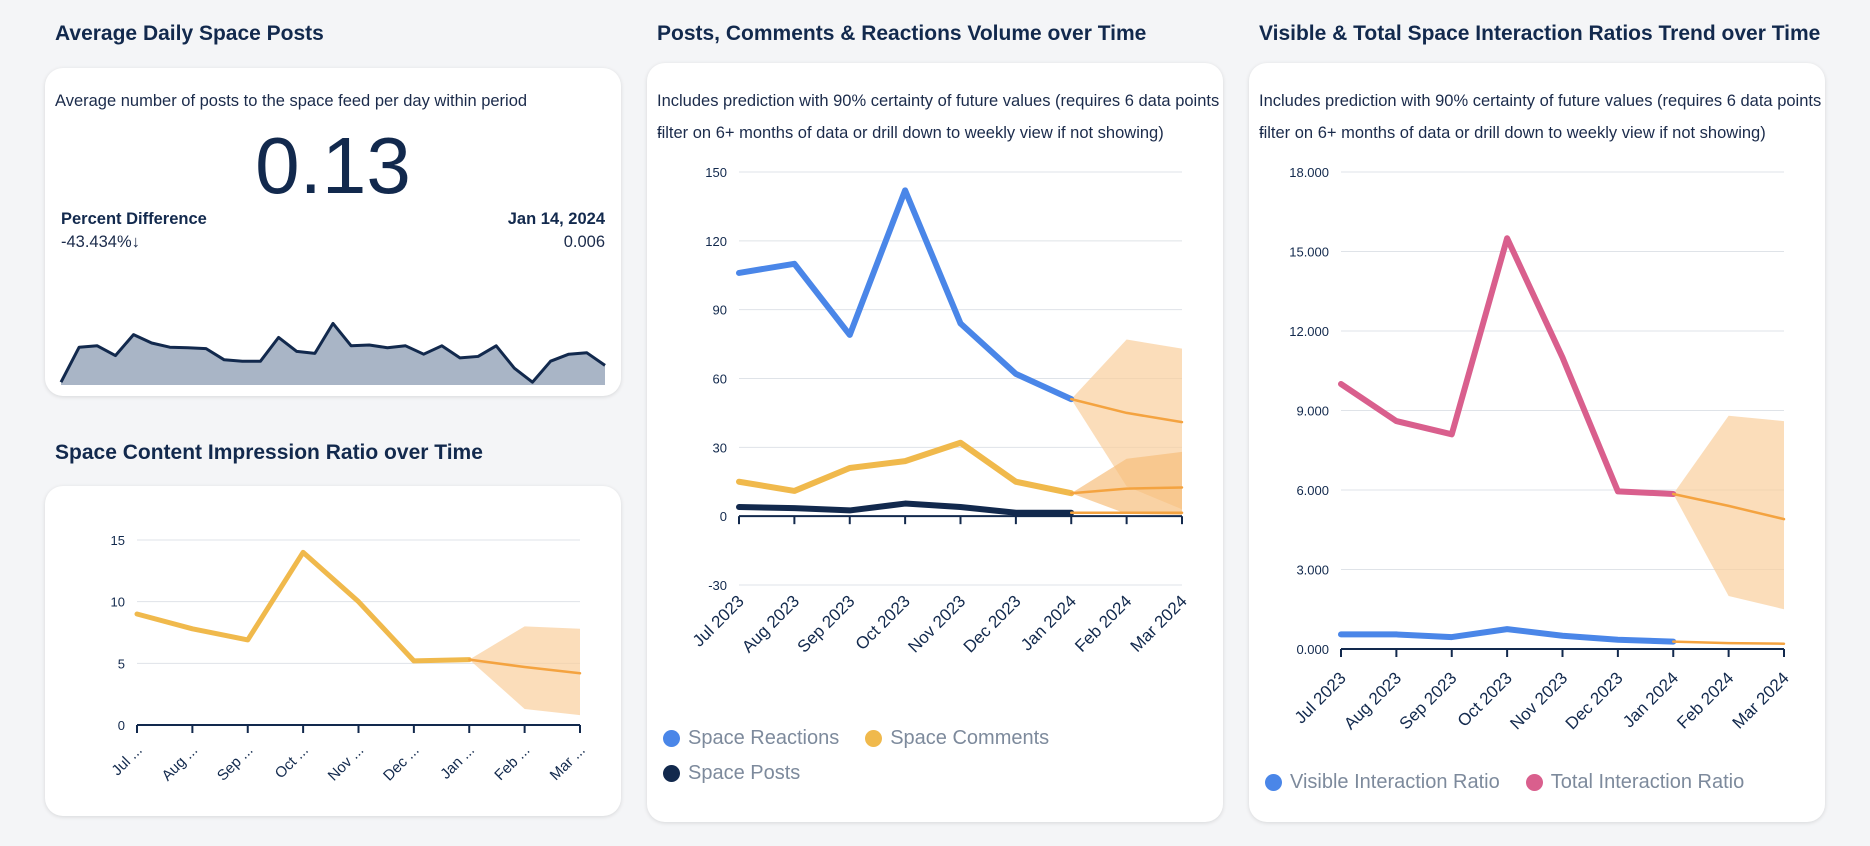 This screenshot has height=846, width=1870. What do you see at coordinates (121, 663) in the screenshot?
I see `y-tick-label: 5` at bounding box center [121, 663].